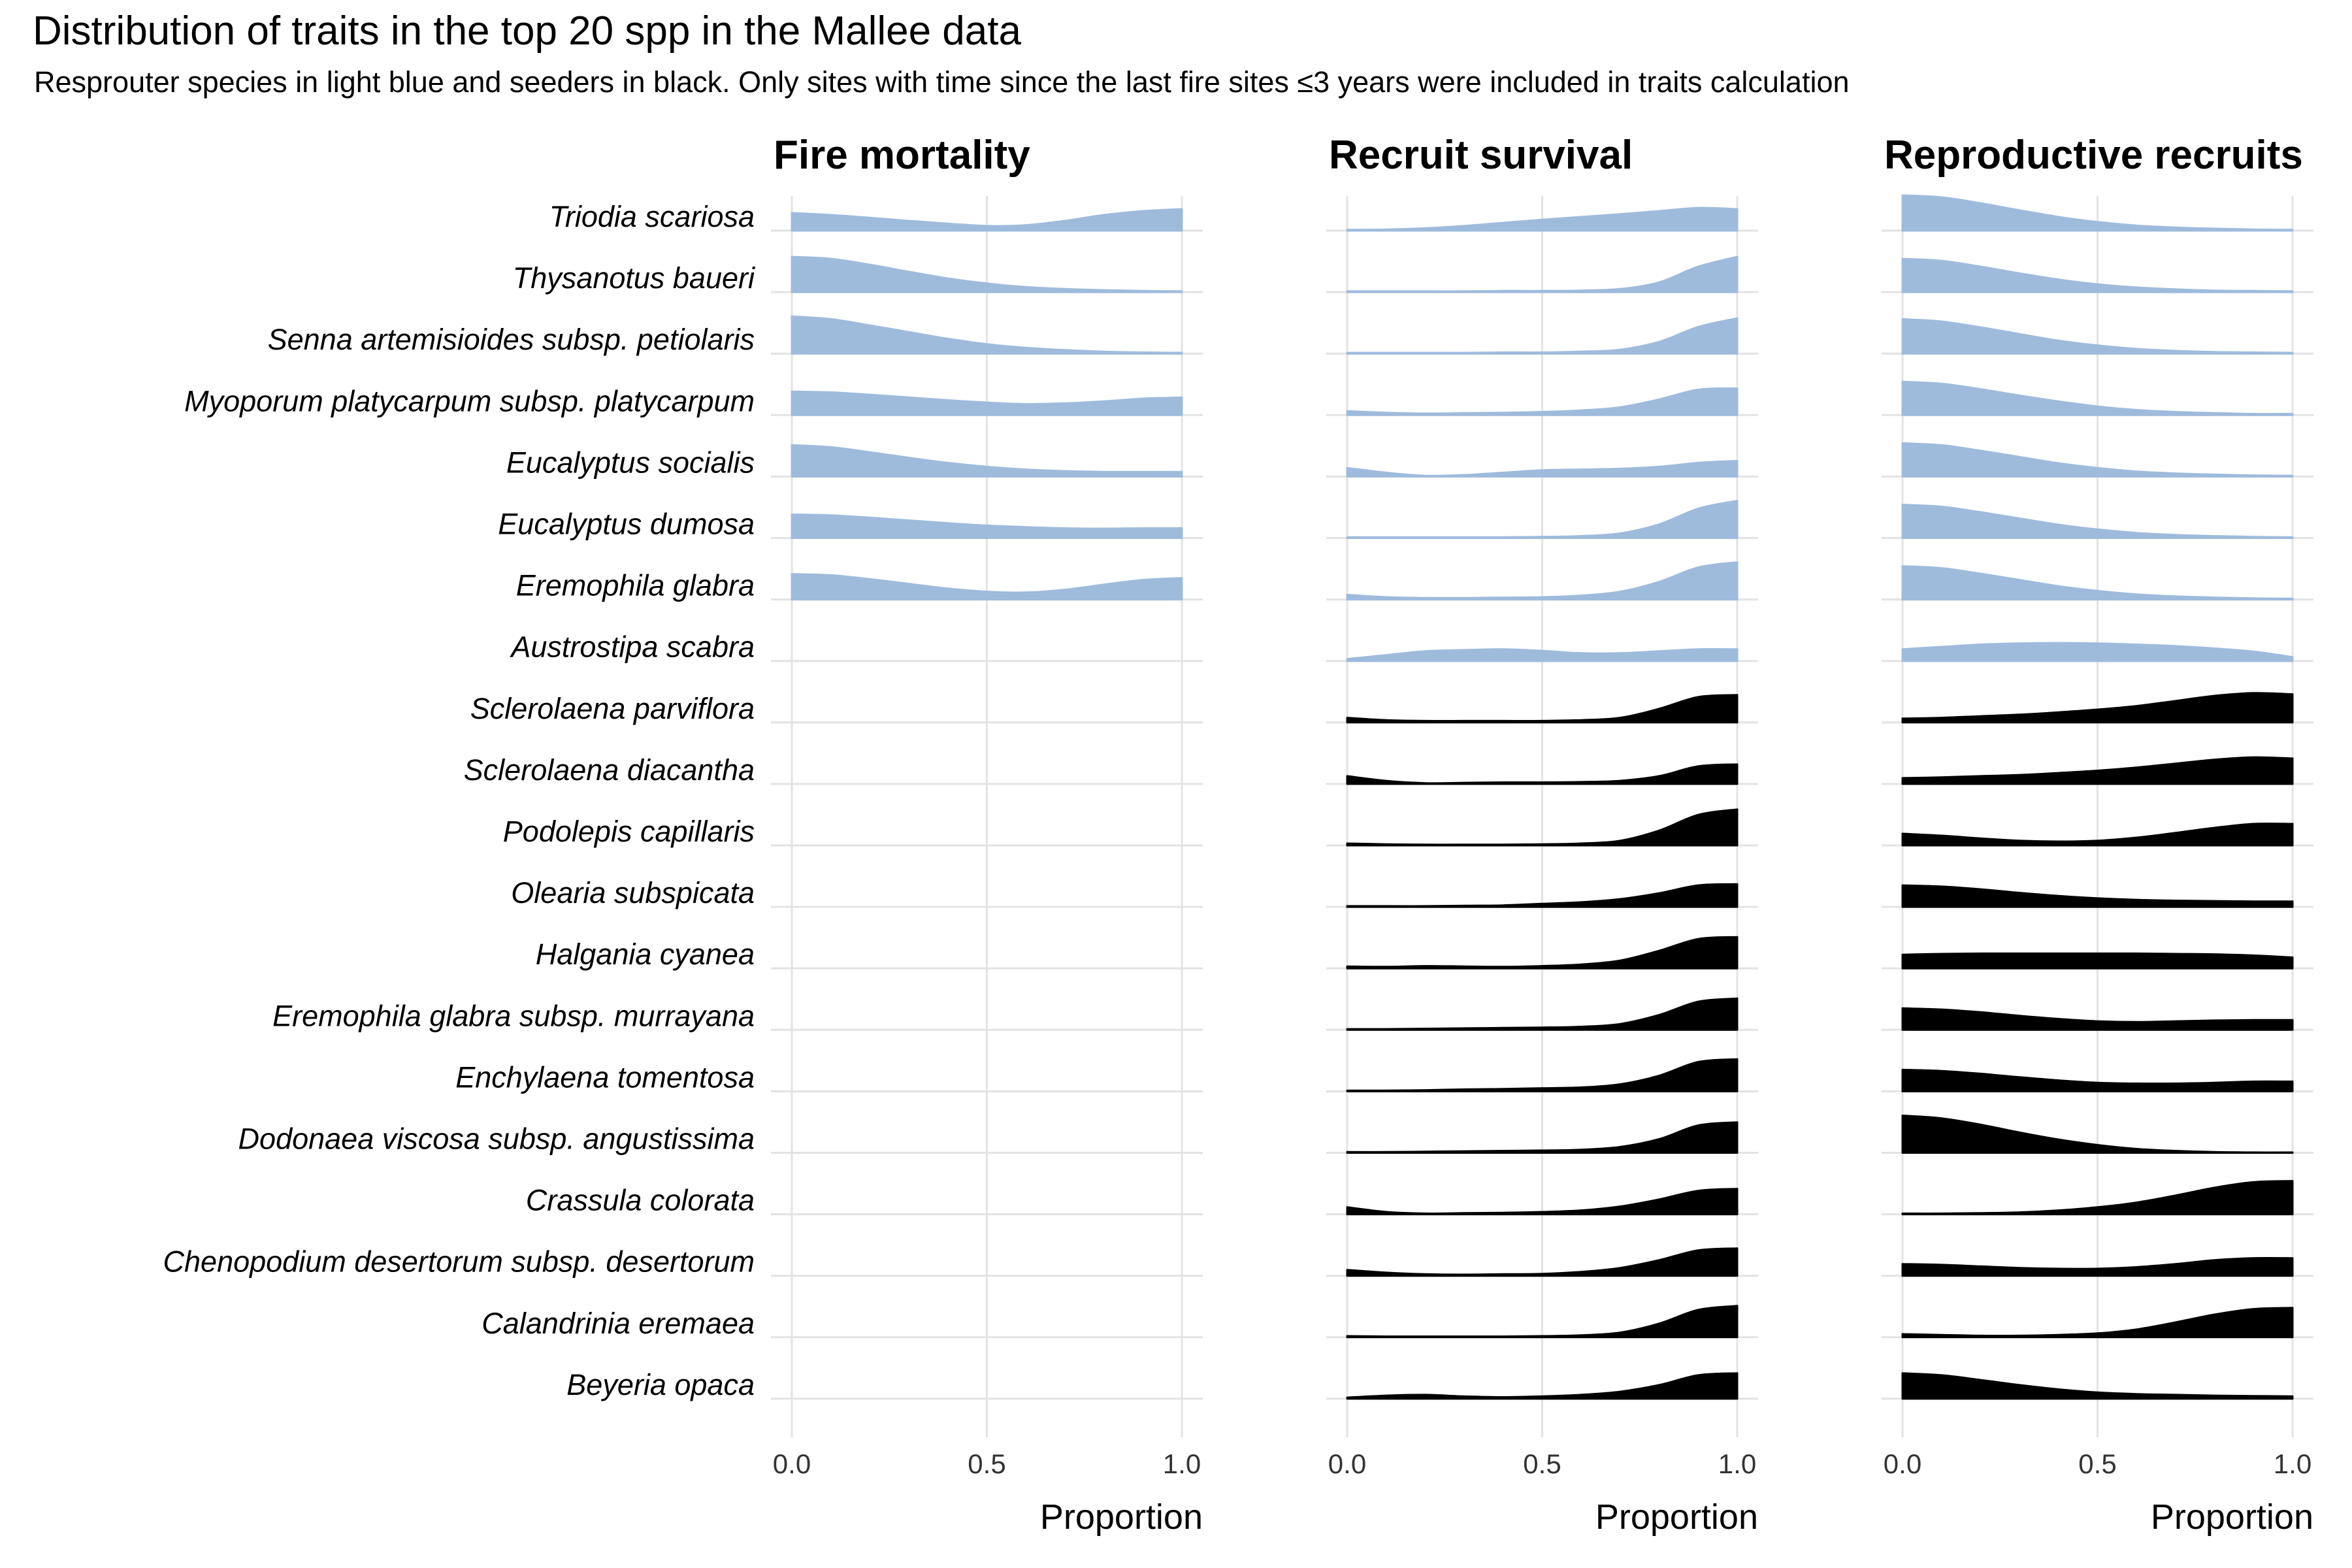  Describe the element at coordinates (660, 1384) in the screenshot. I see `species-label: Beyeria opaca` at that location.